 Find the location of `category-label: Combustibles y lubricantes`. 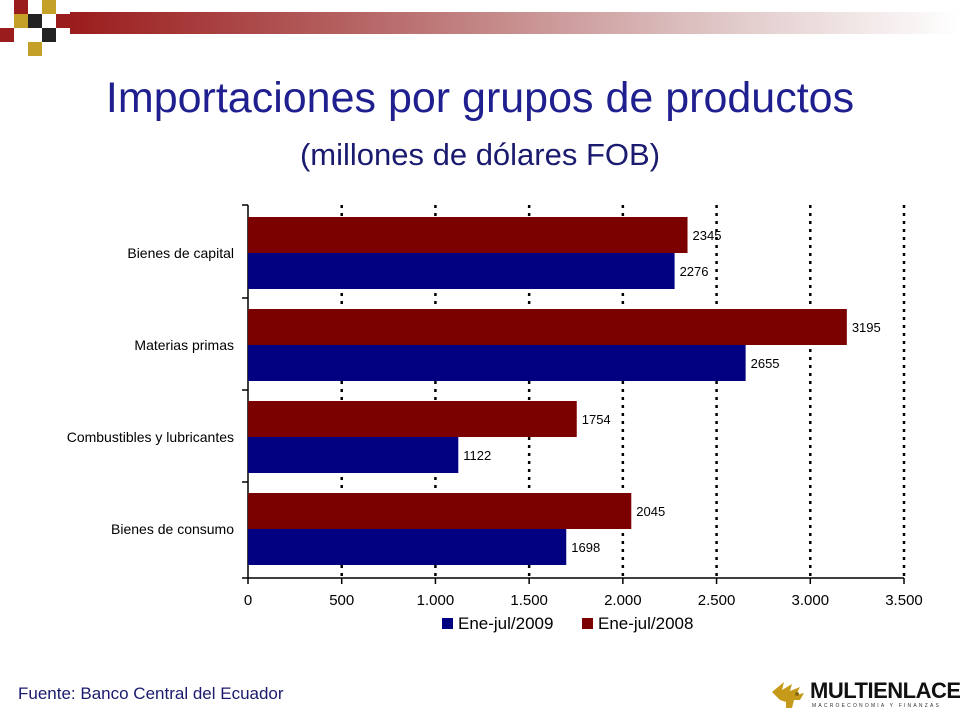

category-label: Combustibles y lubricantes is located at coordinates (150, 437).